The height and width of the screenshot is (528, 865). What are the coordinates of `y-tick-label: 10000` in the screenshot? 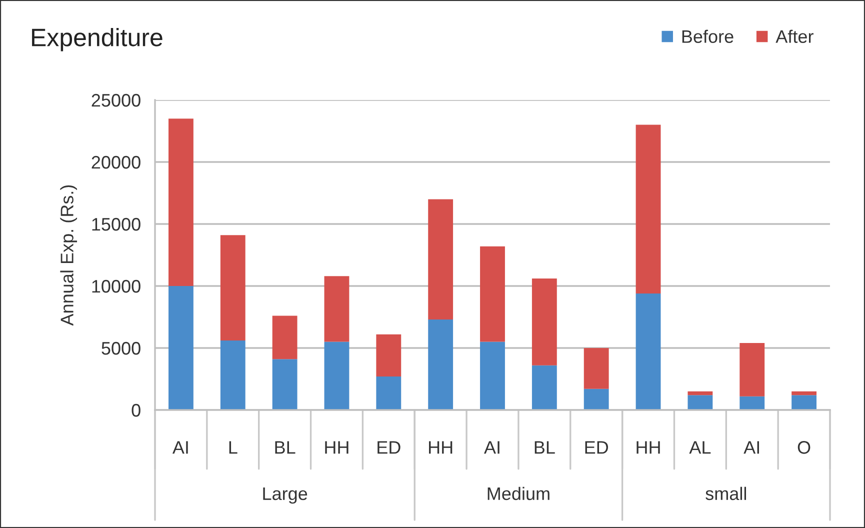 It's located at (116, 286).